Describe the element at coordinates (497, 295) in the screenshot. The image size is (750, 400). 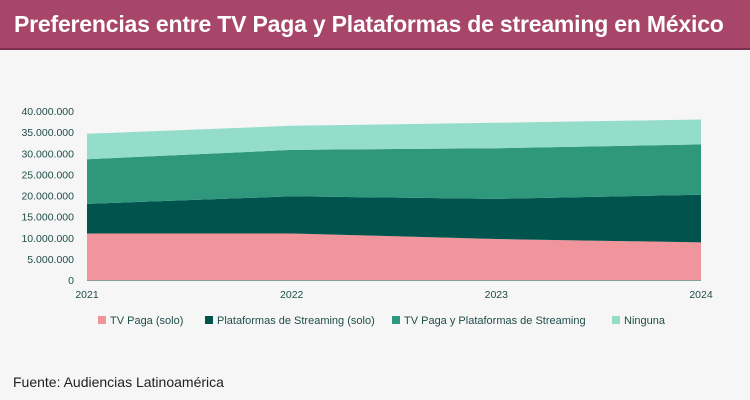
I see `x-tick-label: 2023` at that location.